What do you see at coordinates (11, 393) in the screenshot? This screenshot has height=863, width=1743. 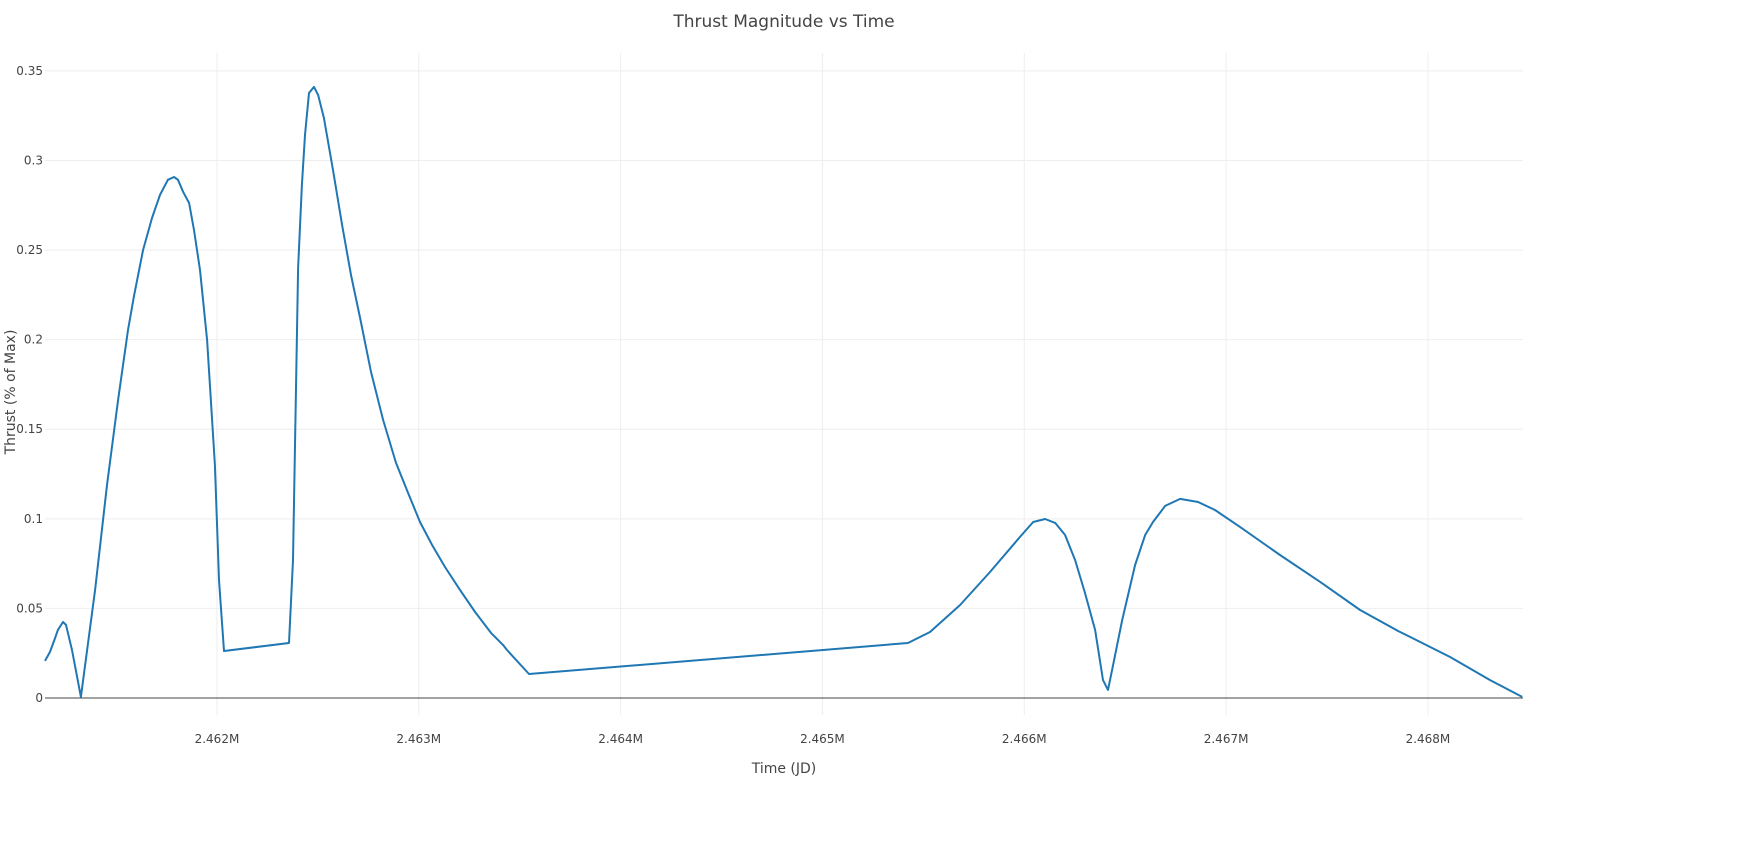 I see `y-axis-label: Thrust (% of Max)` at bounding box center [11, 393].